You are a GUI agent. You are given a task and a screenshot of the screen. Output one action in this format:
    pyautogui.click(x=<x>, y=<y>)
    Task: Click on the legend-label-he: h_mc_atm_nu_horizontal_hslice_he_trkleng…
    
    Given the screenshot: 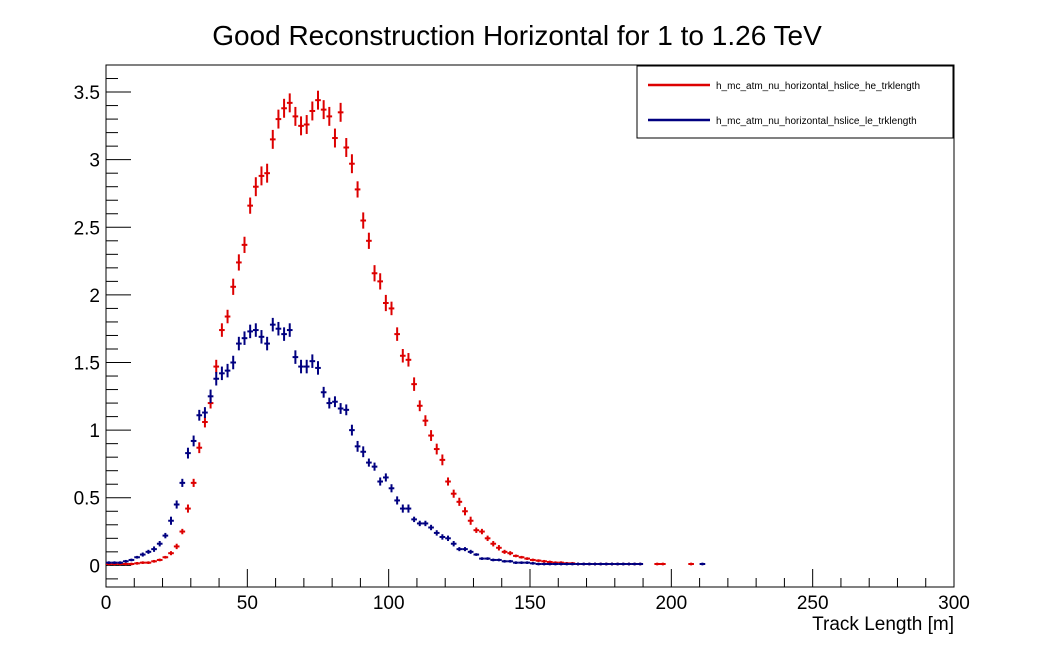 What is the action you would take?
    pyautogui.click(x=818, y=86)
    